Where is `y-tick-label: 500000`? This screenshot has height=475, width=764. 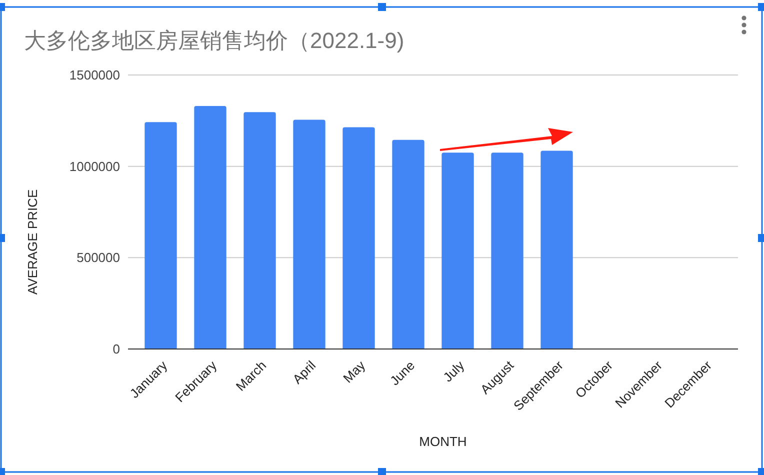 y-tick-label: 500000 is located at coordinates (98, 258).